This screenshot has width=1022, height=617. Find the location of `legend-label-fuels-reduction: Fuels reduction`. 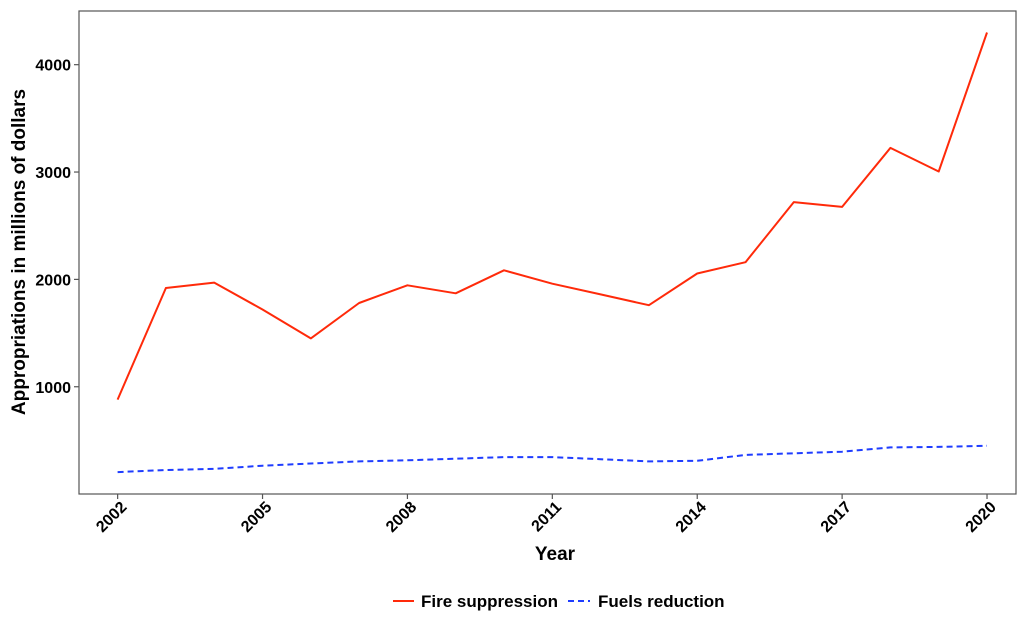

legend-label-fuels-reduction: Fuels reduction is located at coordinates (661, 601).